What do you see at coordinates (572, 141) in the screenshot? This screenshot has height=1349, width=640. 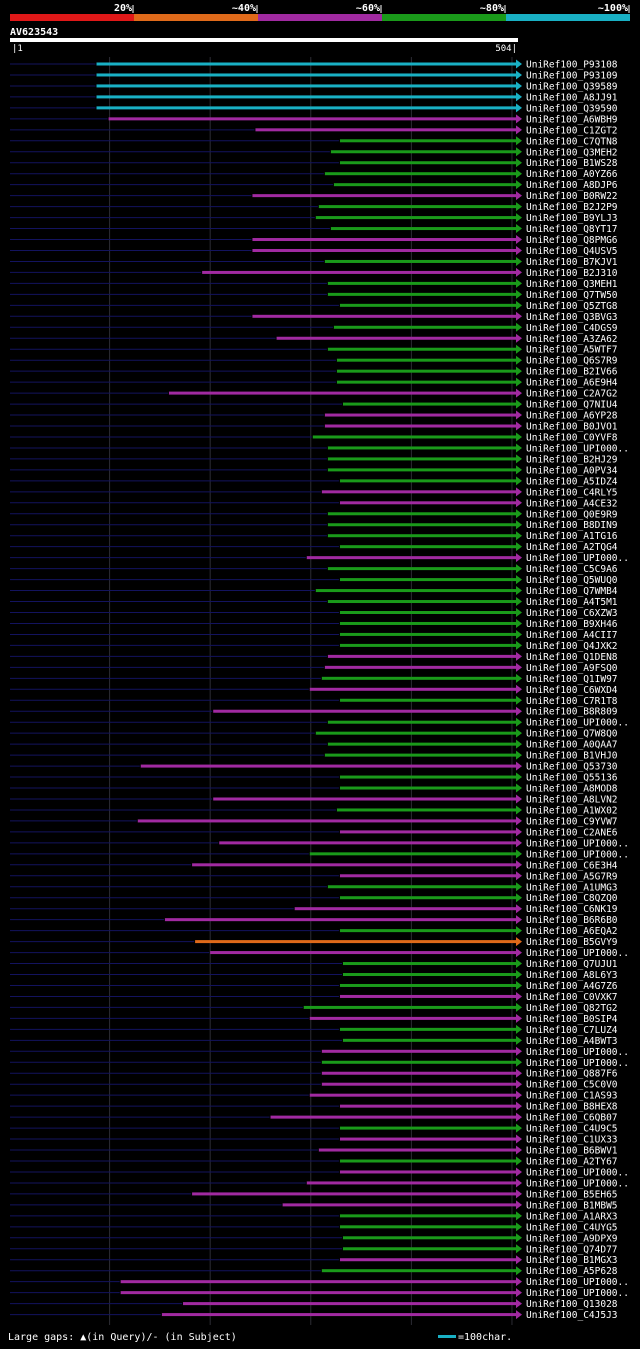 I see `hit-label: UniRef100_C7QTN8` at bounding box center [572, 141].